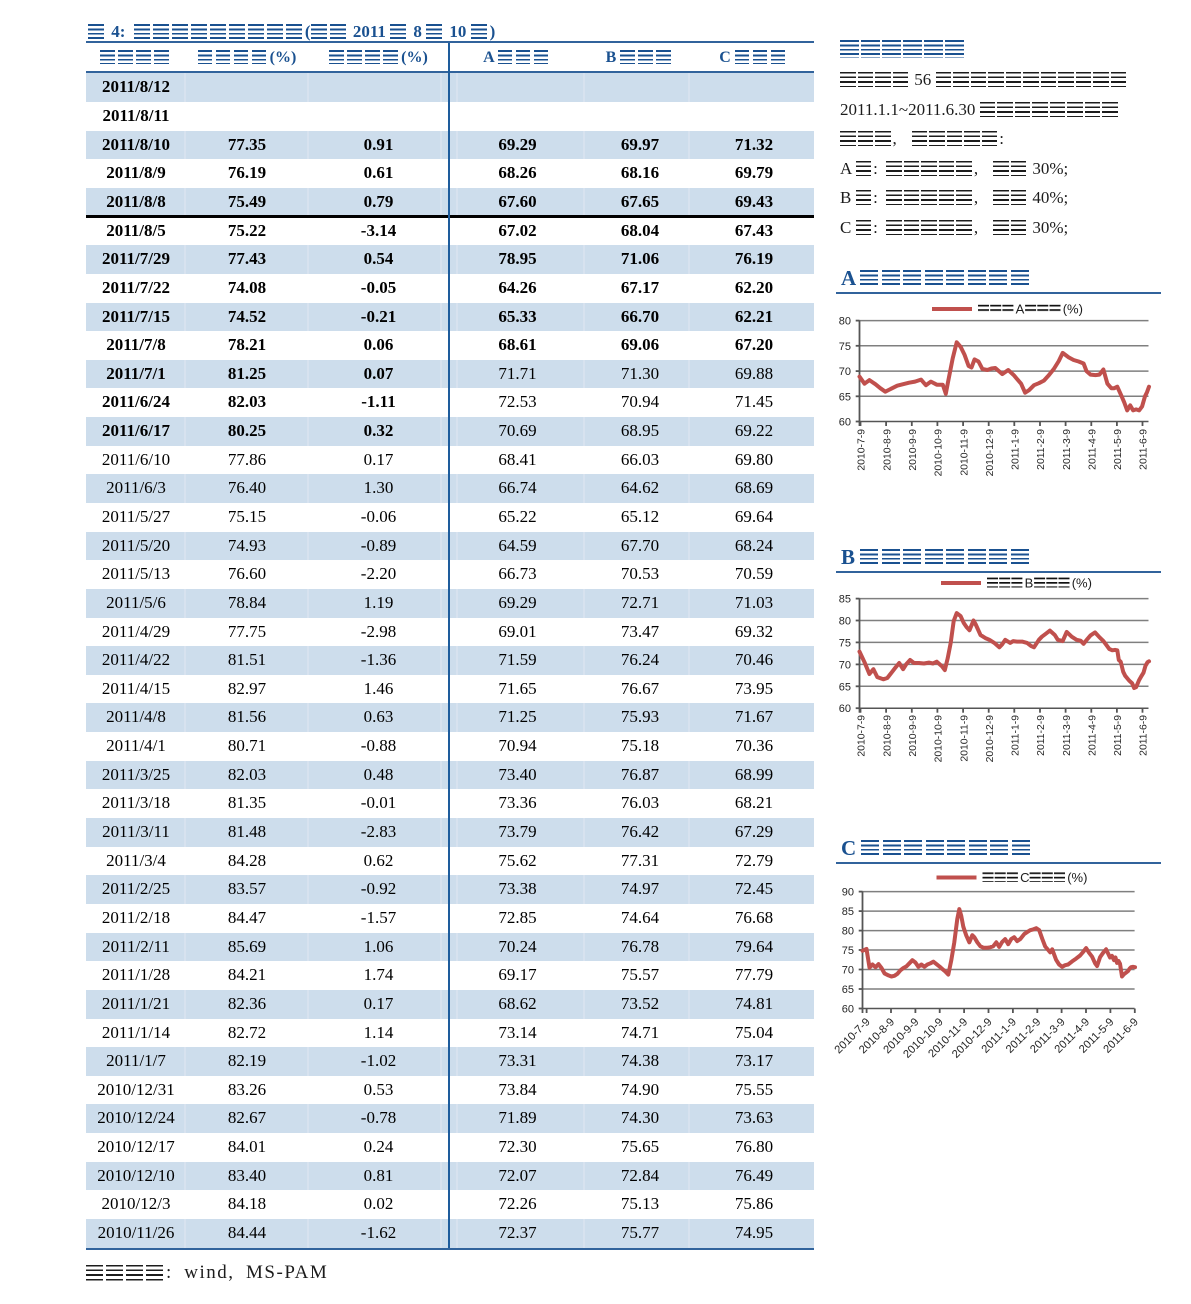  What do you see at coordinates (1020, 309) in the screenshot?
I see `svg-text: A` at bounding box center [1020, 309].